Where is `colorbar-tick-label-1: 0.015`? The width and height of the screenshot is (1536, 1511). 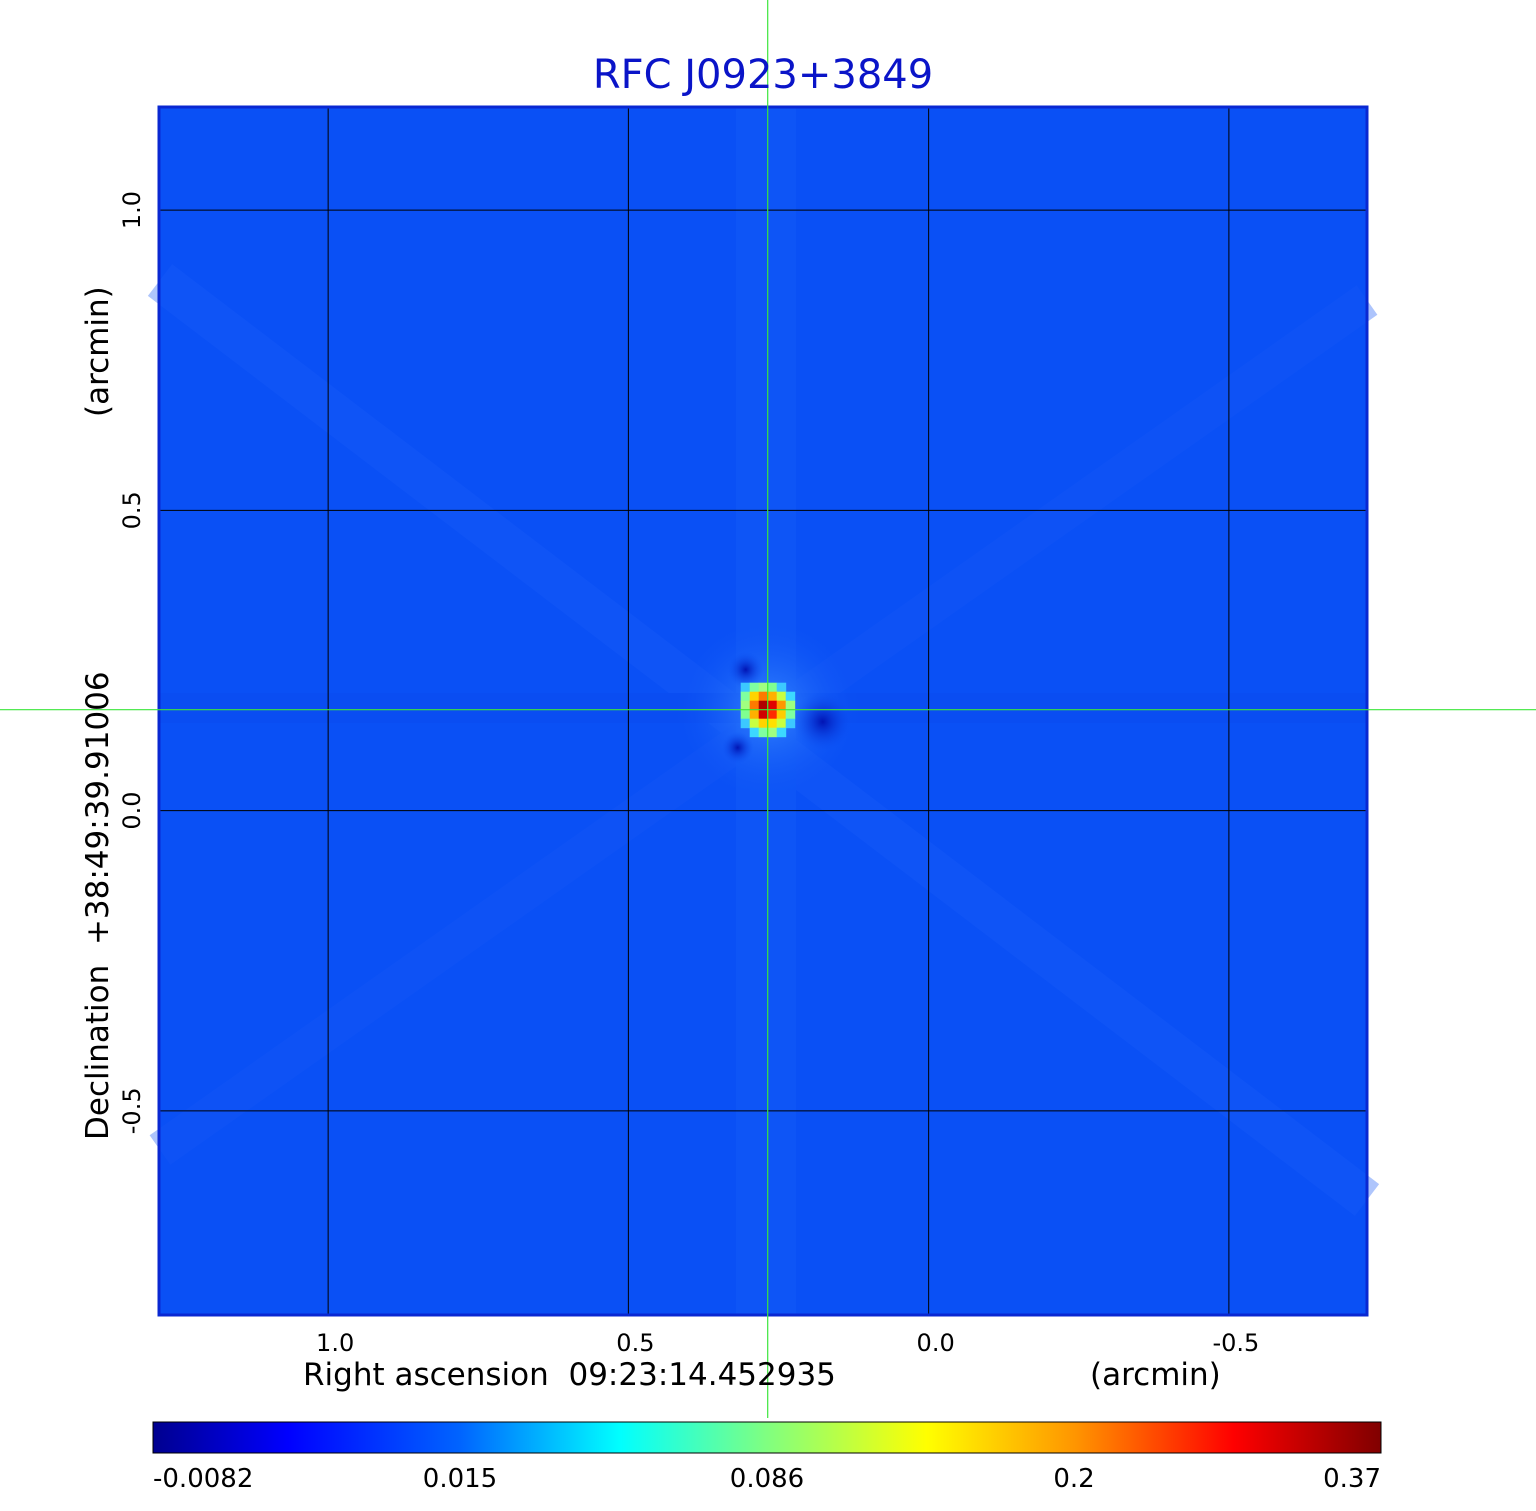 colorbar-tick-label-1: 0.015 is located at coordinates (460, 1479).